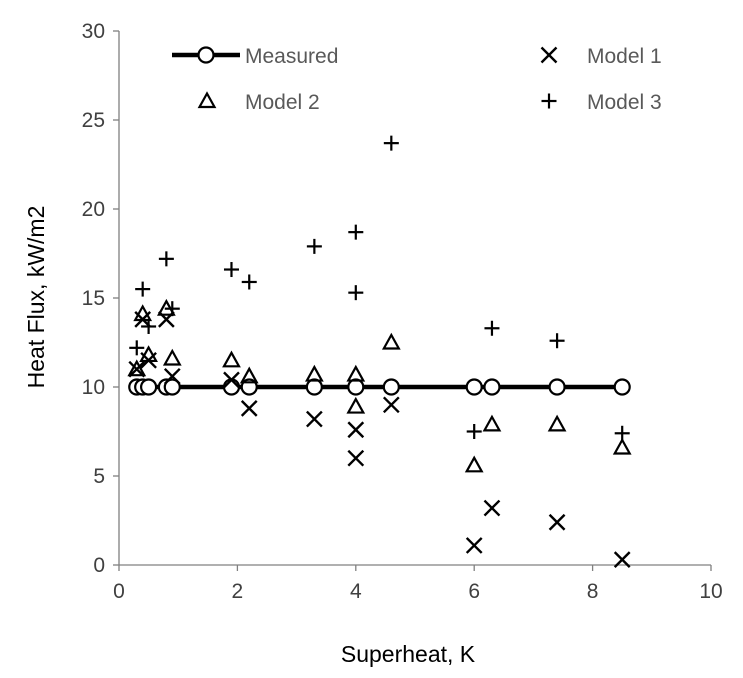 The image size is (743, 678). What do you see at coordinates (99, 565) in the screenshot?
I see `y-tick-label: 0` at bounding box center [99, 565].